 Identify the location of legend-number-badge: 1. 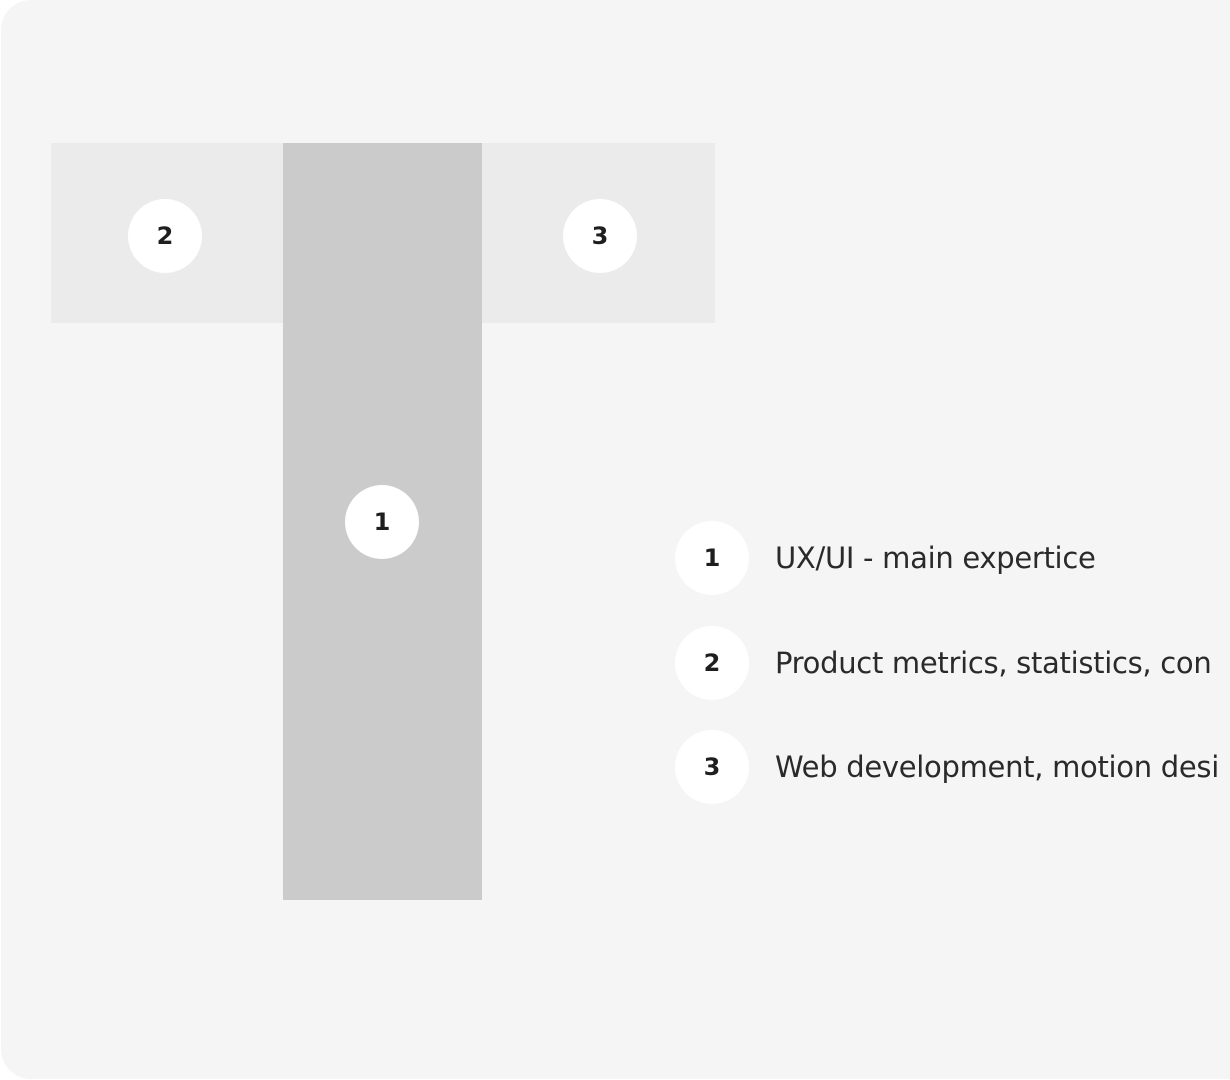
(712, 558).